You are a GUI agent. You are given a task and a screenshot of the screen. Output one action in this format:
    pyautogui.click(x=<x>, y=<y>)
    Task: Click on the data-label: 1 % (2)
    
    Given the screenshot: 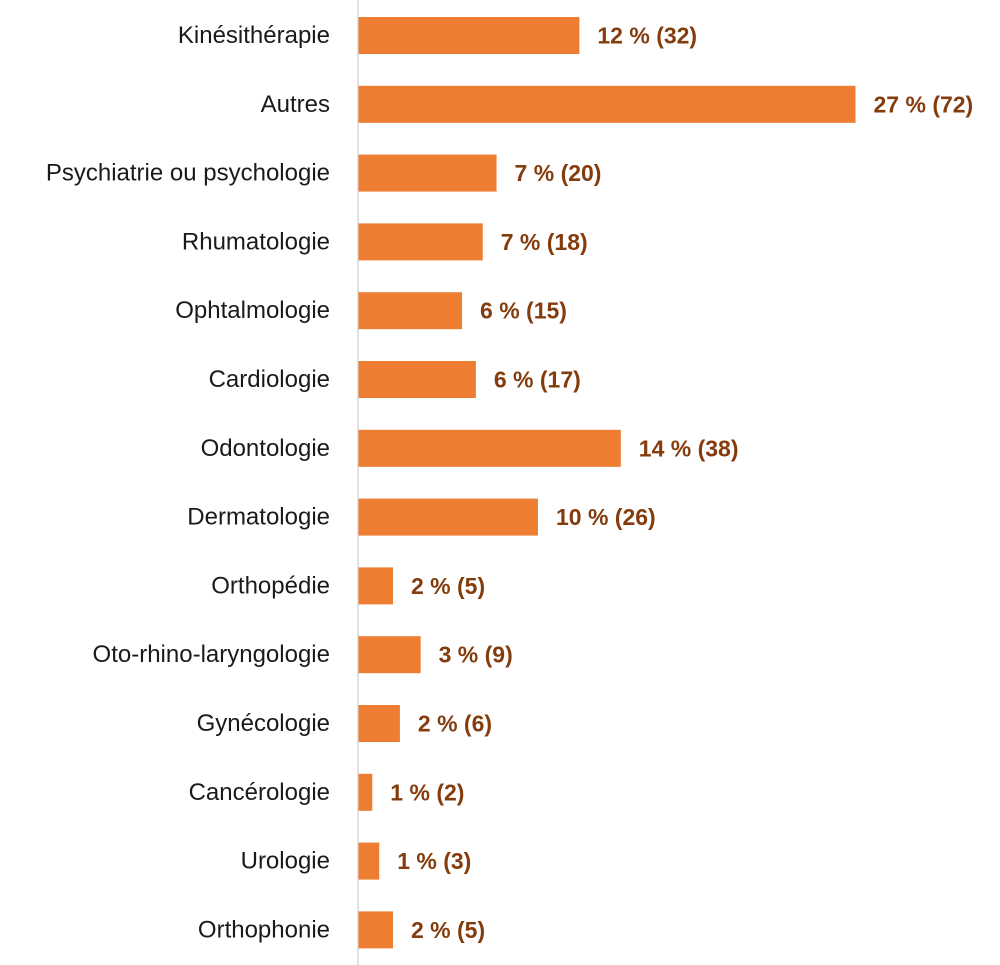 What is the action you would take?
    pyautogui.click(x=427, y=792)
    